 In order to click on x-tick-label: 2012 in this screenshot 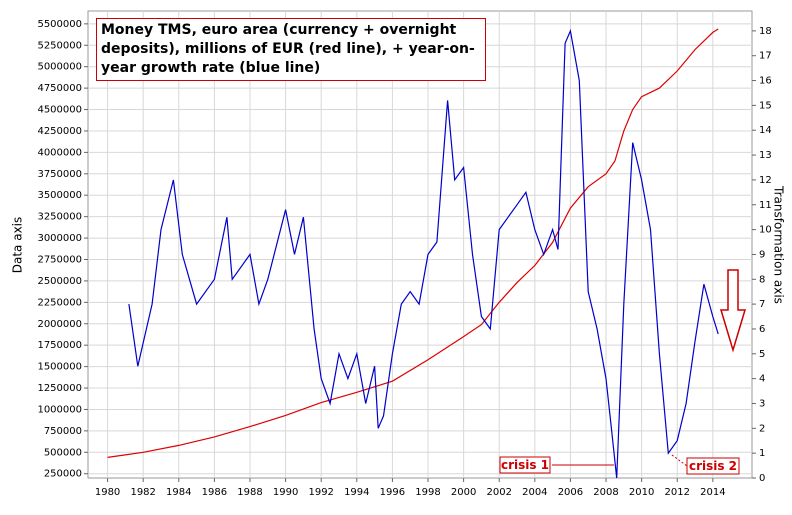, I will do `click(677, 492)`.